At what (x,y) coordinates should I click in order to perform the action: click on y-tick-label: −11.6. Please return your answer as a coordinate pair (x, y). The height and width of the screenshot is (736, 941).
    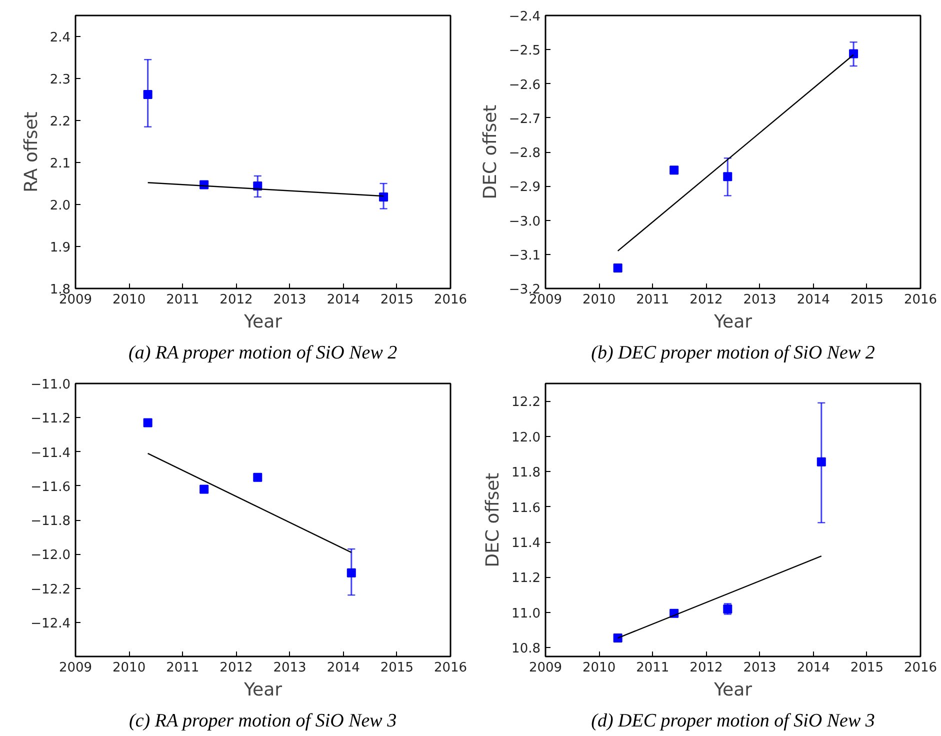
    Looking at the image, I should click on (50, 487).